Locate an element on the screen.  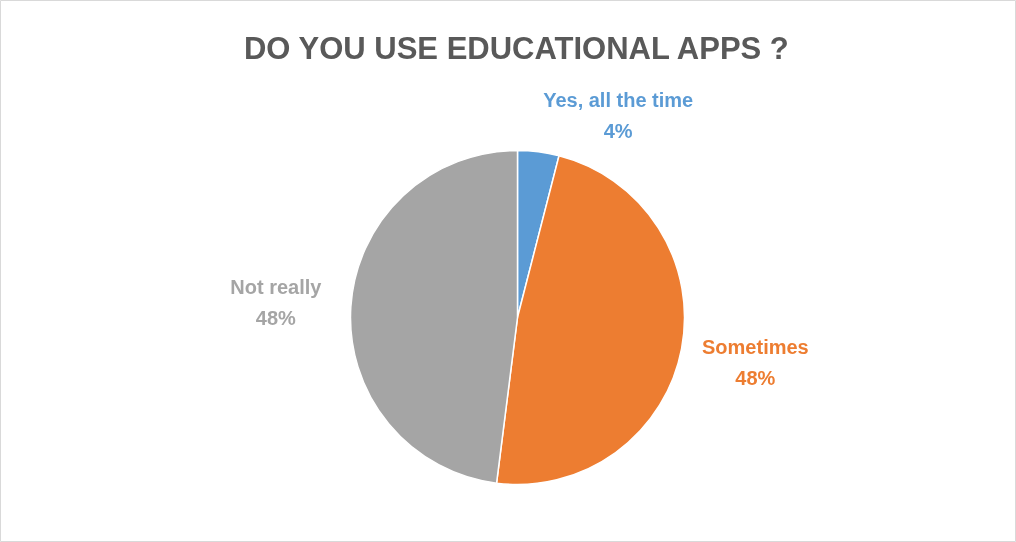
data-label: 4% is located at coordinates (618, 130).